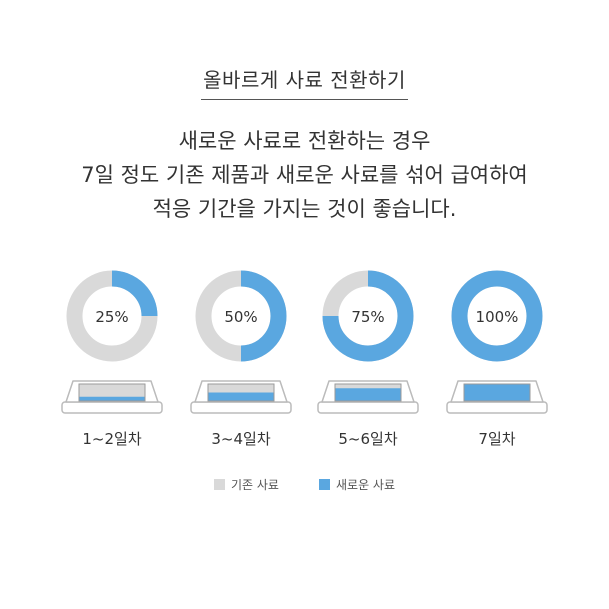 The width and height of the screenshot is (609, 609). I want to click on legend-item-new: 새로운 사료, so click(356, 484).